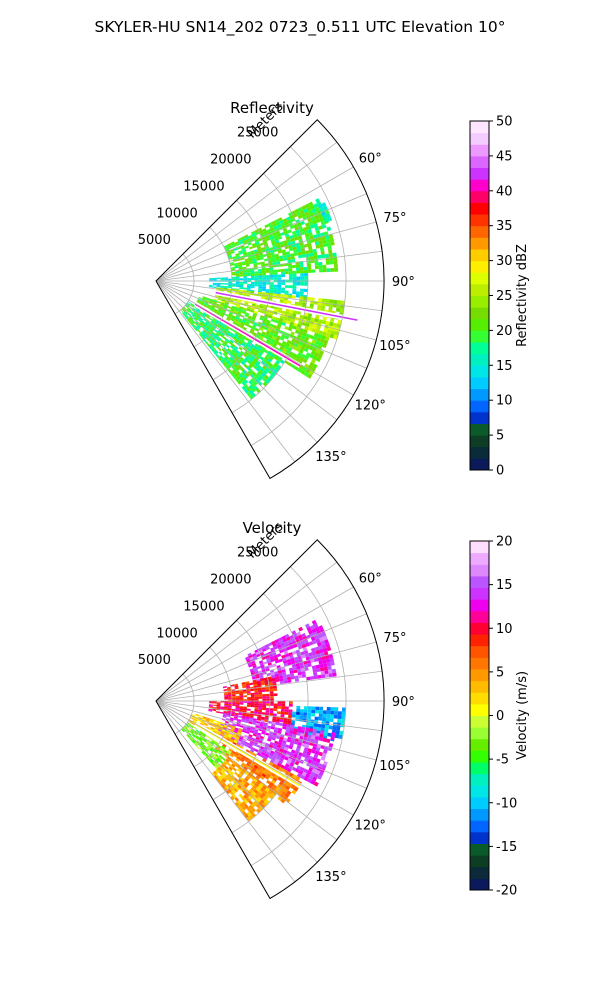  Describe the element at coordinates (504, 629) in the screenshot. I see `colorbar-tick-label: 10` at that location.